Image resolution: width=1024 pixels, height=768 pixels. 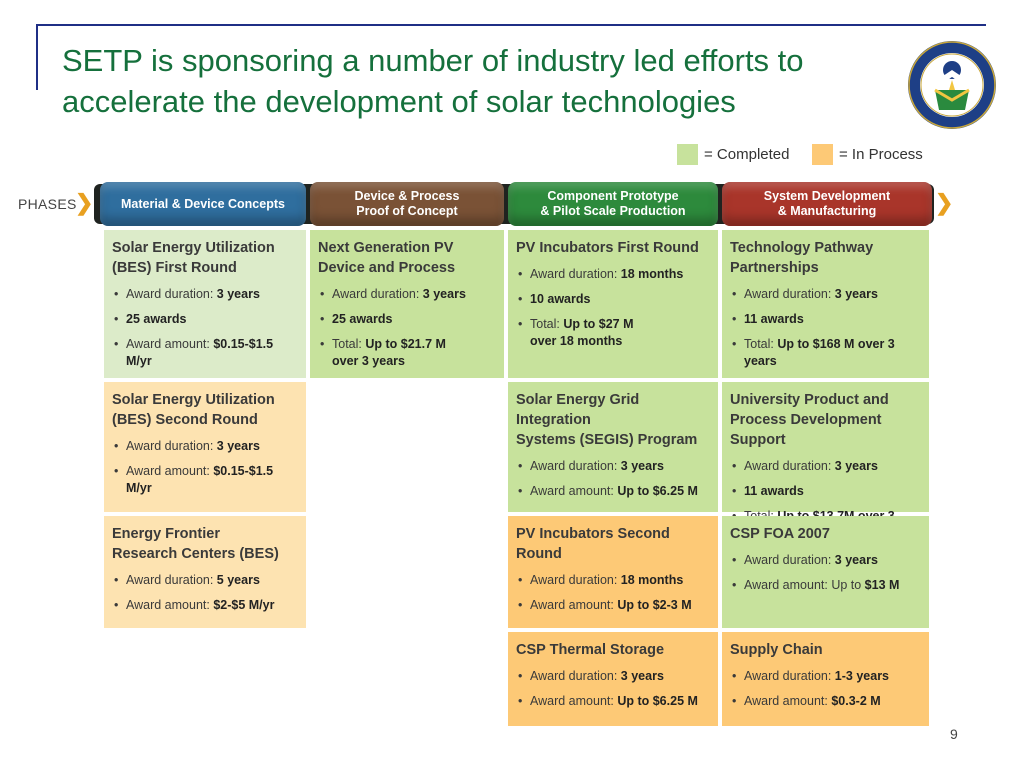 I want to click on phases-arrow-left-icon: ❯, so click(x=84, y=202).